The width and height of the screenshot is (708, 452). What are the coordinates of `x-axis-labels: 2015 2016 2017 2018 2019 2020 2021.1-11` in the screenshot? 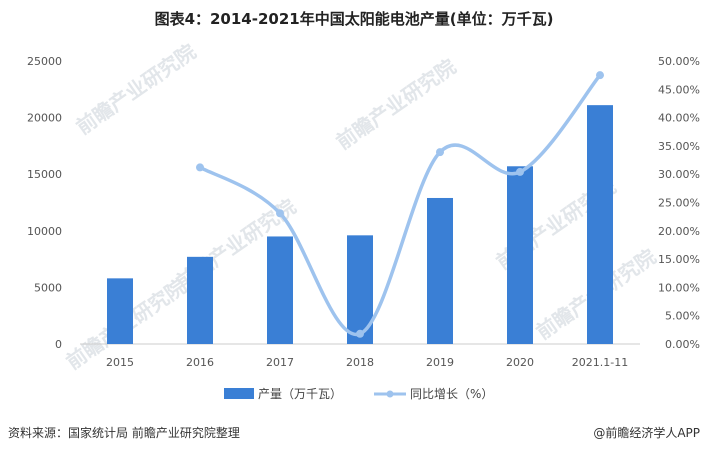 It's located at (367, 362).